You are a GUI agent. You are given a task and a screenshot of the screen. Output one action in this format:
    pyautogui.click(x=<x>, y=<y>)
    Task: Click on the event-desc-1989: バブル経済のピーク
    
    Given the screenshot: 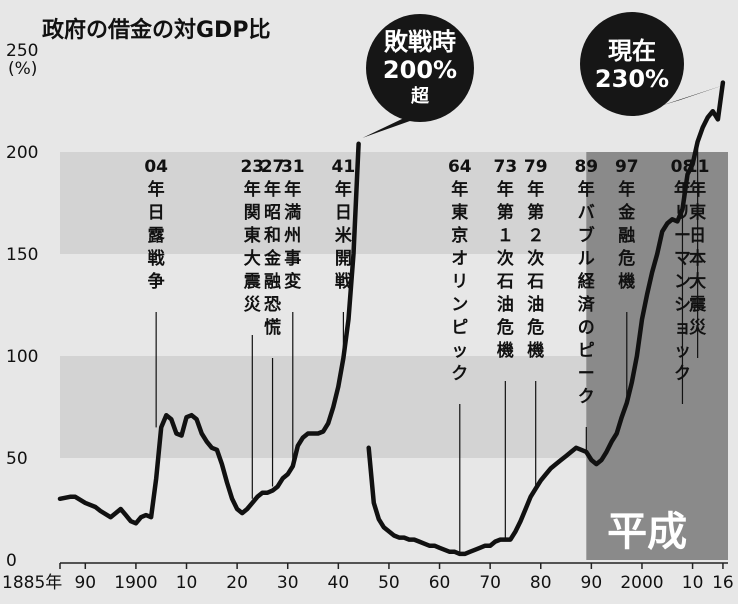 What is the action you would take?
    pyautogui.click(x=587, y=305)
    